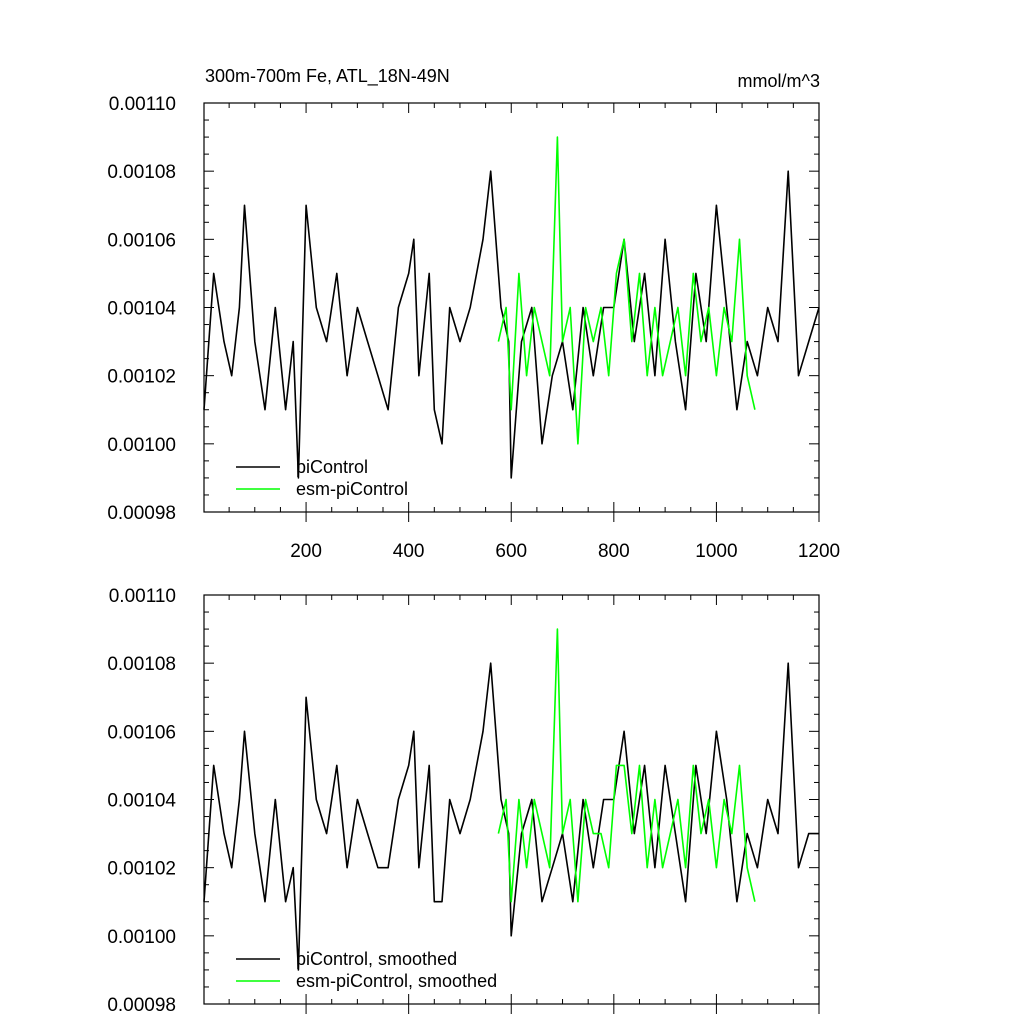 The height and width of the screenshot is (1024, 1024). What do you see at coordinates (409, 551) in the screenshot?
I see `x-tick-label: 400` at bounding box center [409, 551].